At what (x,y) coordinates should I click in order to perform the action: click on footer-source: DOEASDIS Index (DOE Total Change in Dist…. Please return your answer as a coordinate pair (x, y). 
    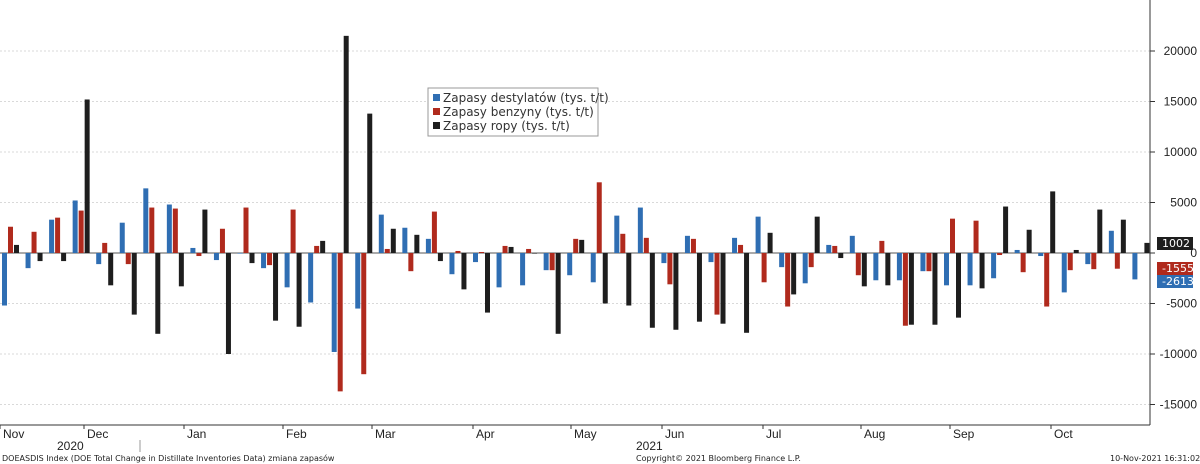
    Looking at the image, I should click on (168, 458).